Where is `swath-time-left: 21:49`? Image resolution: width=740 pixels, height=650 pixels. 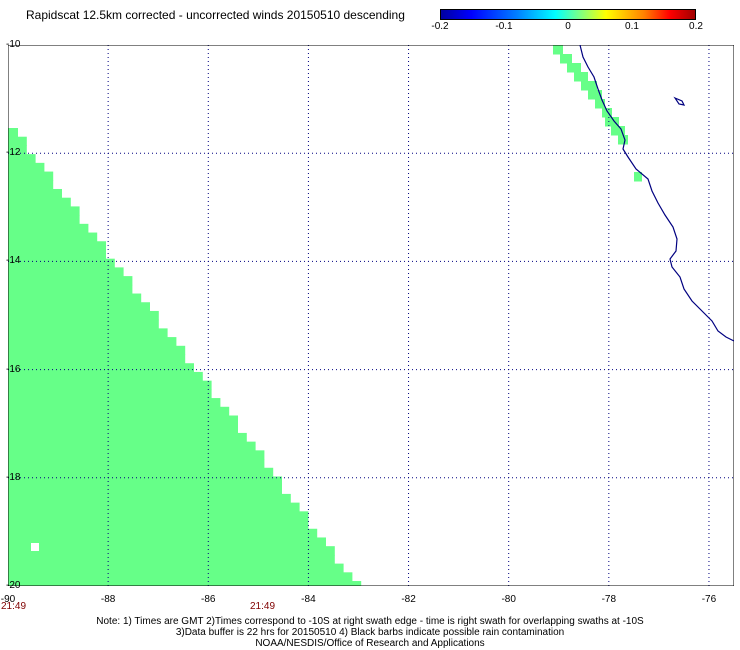
swath-time-left: 21:49 is located at coordinates (14, 606).